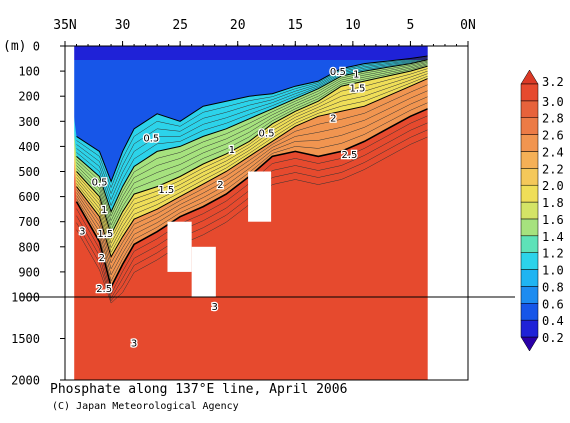 This screenshot has height=423, width=570. What do you see at coordinates (553, 169) in the screenshot?
I see `colorbar-label: 2.2` at bounding box center [553, 169].